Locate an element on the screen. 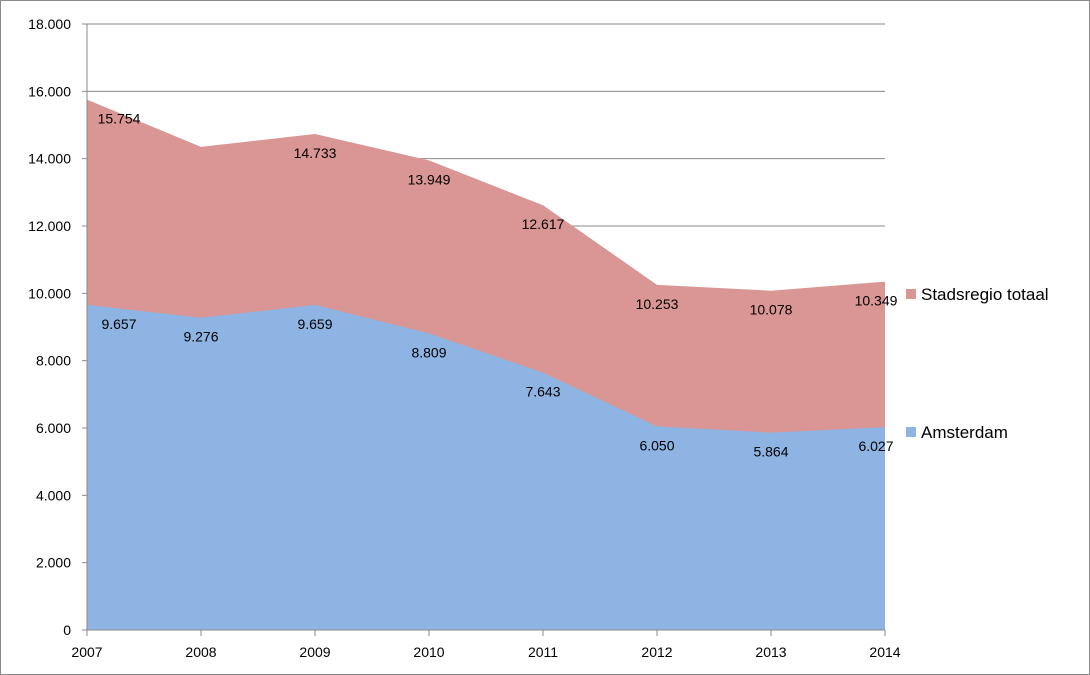  data-label: 8.809 is located at coordinates (428, 352).